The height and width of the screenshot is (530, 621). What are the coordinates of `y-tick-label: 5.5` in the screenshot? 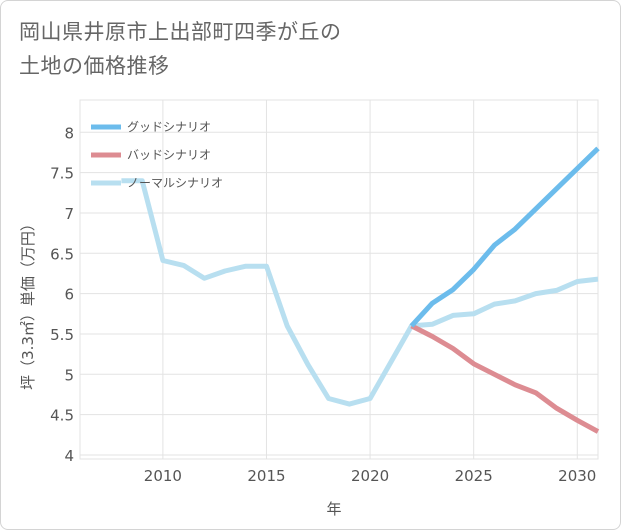 It's located at (62, 335).